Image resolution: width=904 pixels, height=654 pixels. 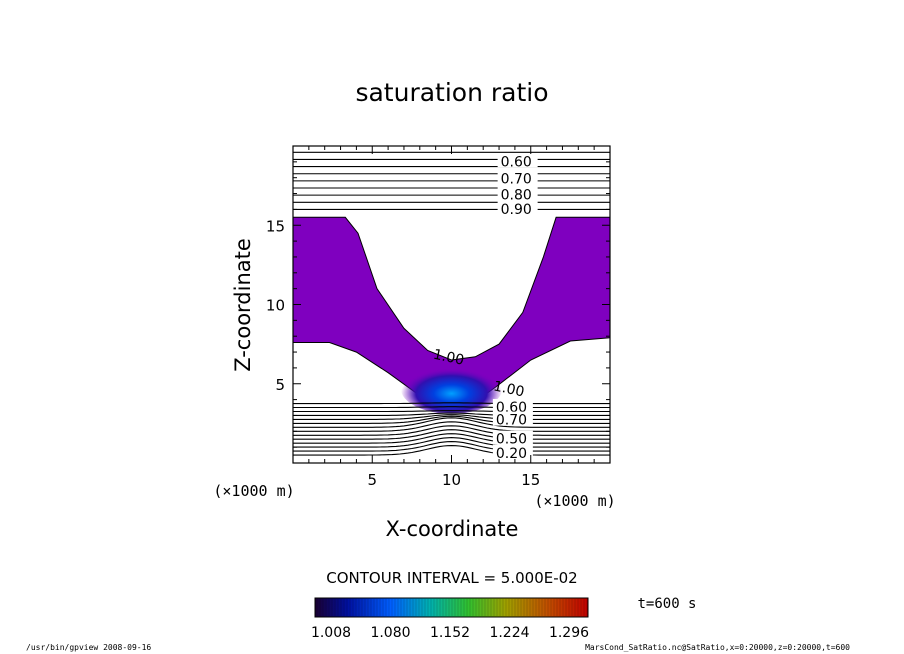 I want to click on lower-contour-label: 0.20, so click(x=511, y=454).